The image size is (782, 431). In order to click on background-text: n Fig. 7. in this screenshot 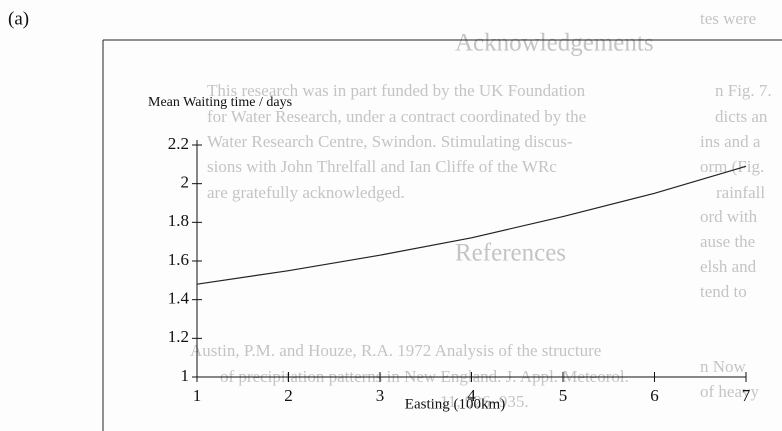, I will do `click(743, 90)`.